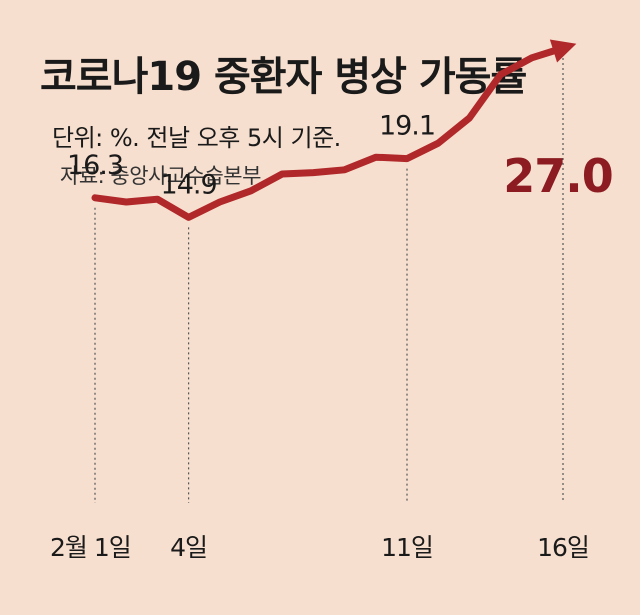 The image size is (640, 615). I want to click on series-arrow-head, so click(563, 51).